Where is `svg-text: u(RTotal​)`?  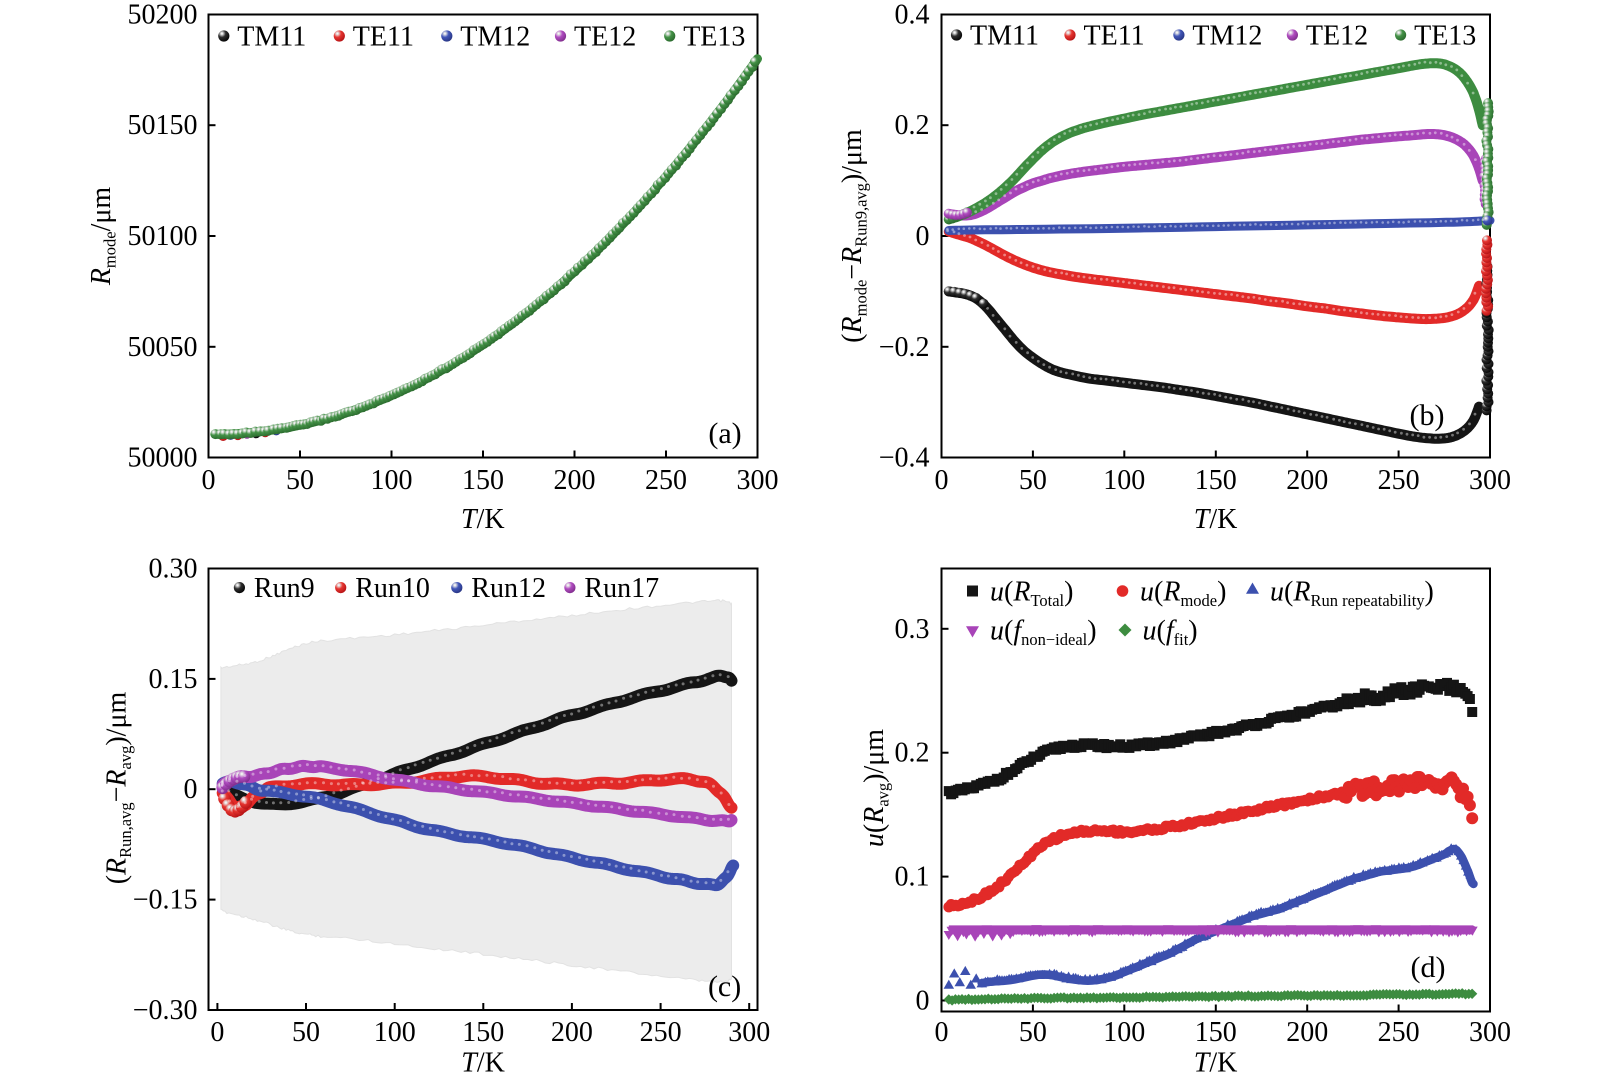 svg-text: u(RTotal​) is located at coordinates (1031, 594).